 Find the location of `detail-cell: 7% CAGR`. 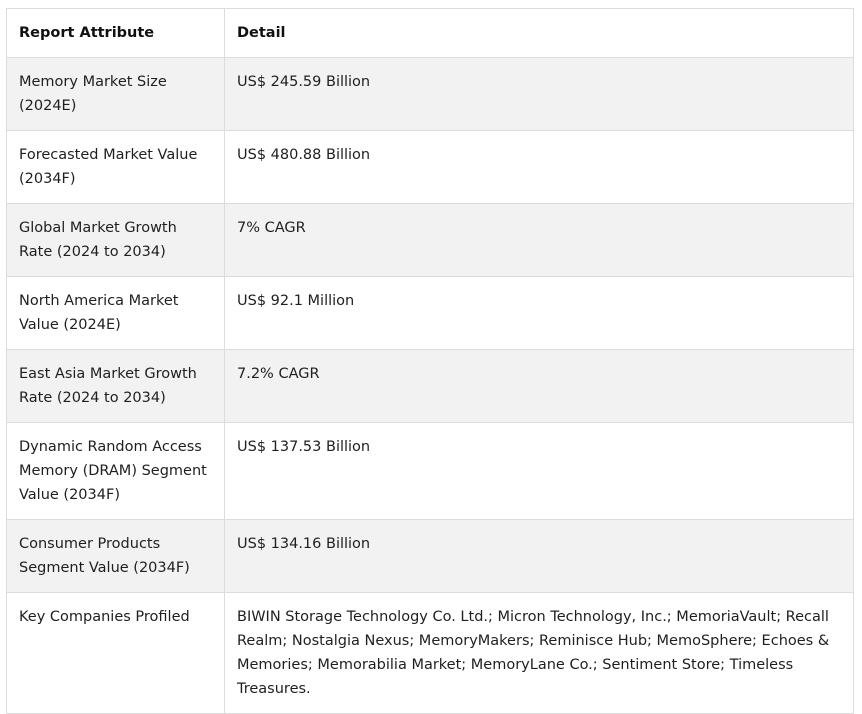

detail-cell: 7% CAGR is located at coordinates (539, 240).